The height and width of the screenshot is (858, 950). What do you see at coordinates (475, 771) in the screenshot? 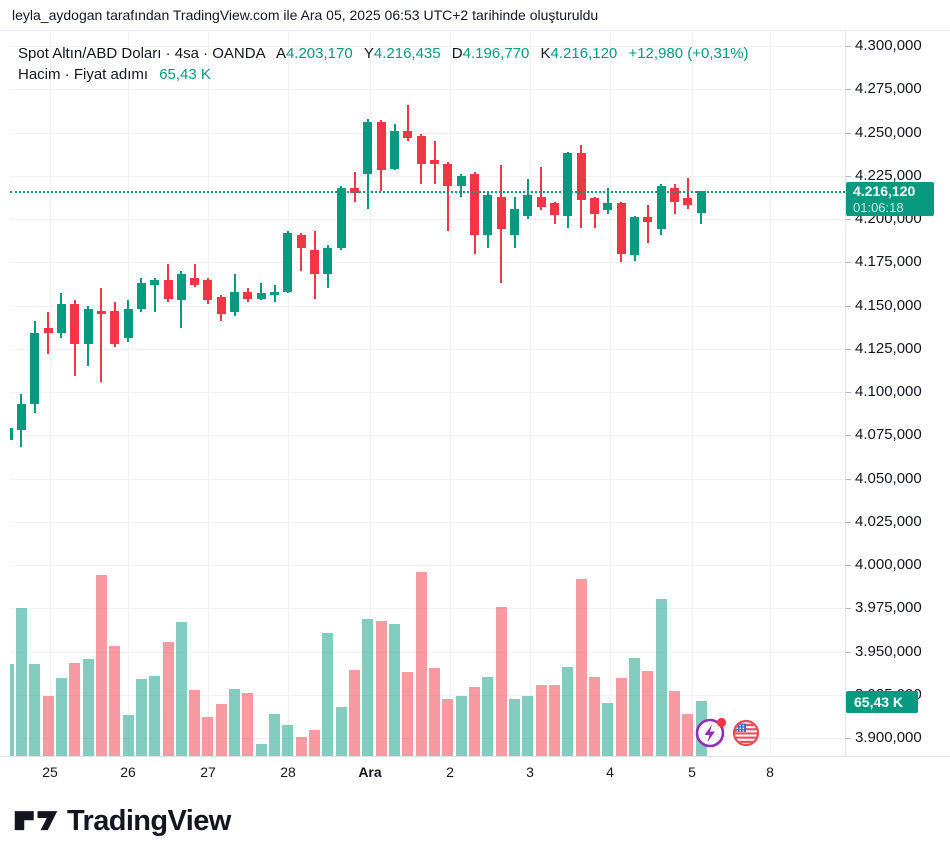
I see `time-axis: 25 26 27 28 Ara 2 3 4 5 8` at bounding box center [475, 771].